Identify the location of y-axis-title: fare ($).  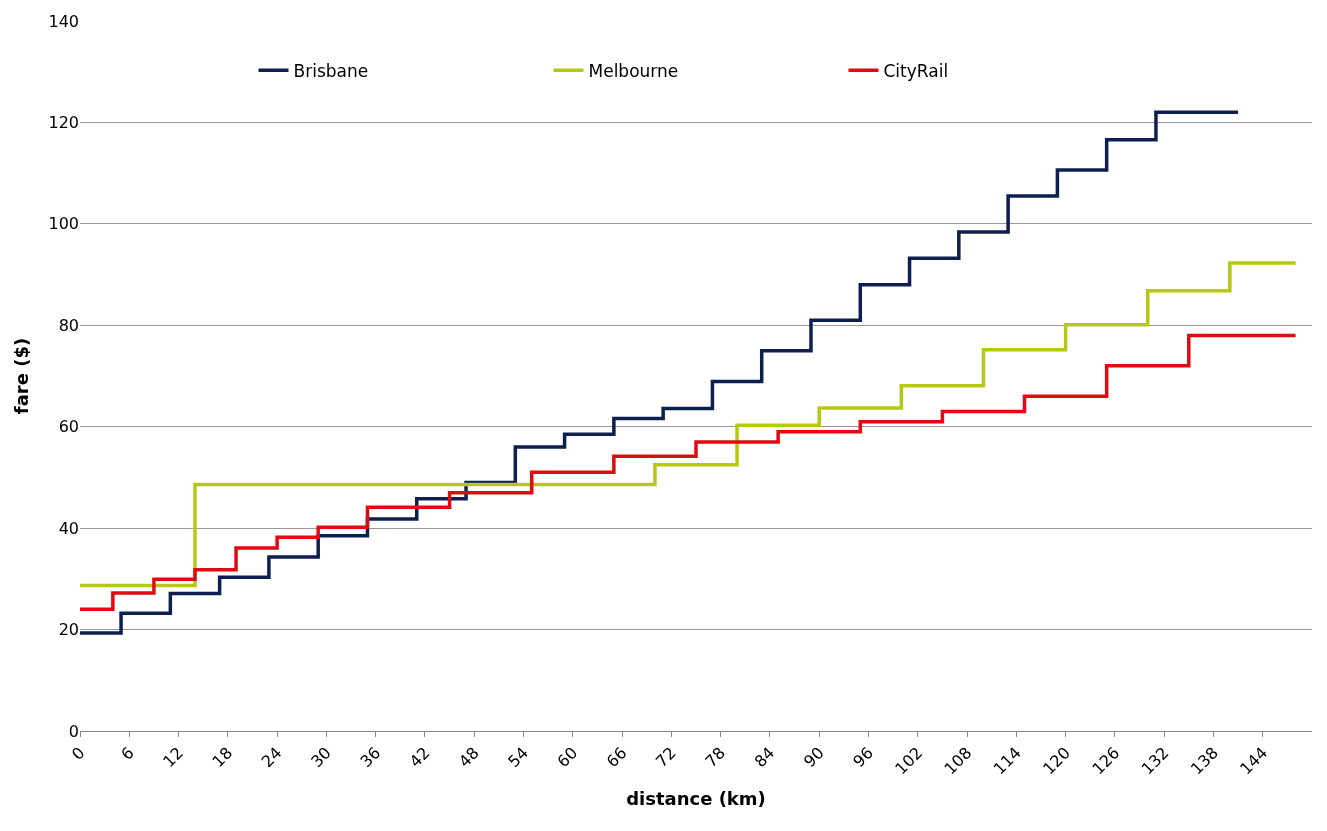
(21, 376).